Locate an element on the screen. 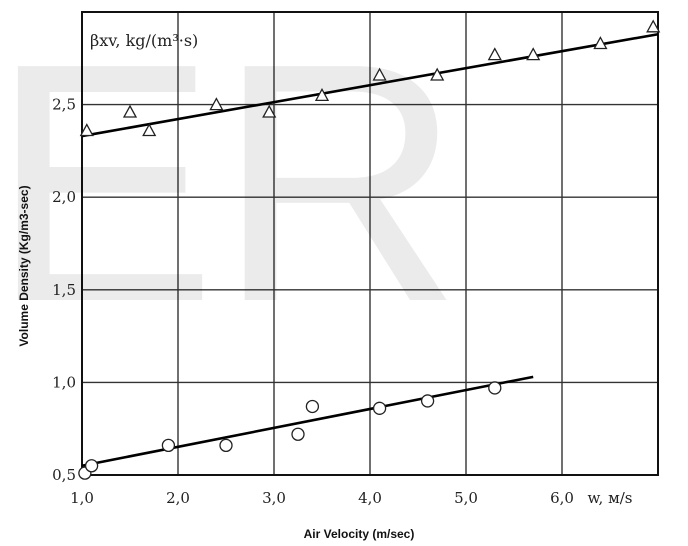 The width and height of the screenshot is (688, 546). y-tick-label: 1,5 is located at coordinates (64, 290).